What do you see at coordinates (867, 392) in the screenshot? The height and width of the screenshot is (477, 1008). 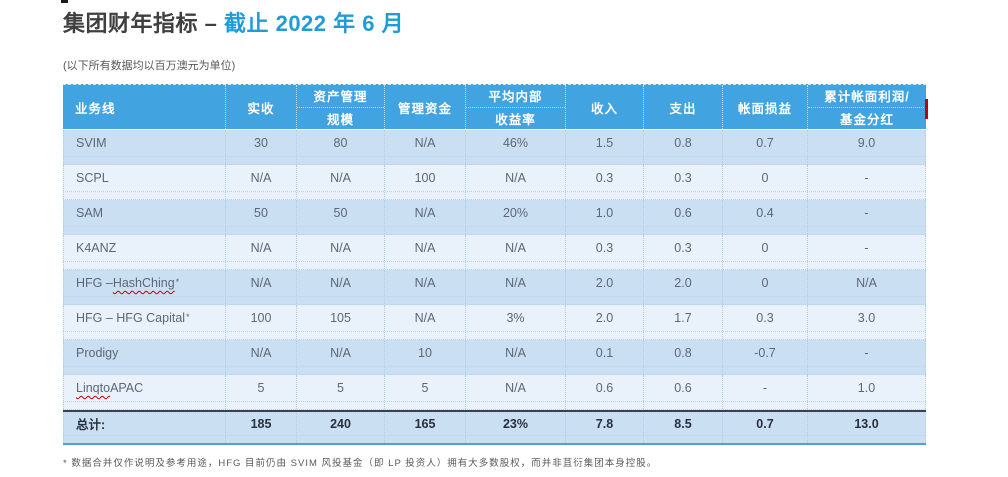 I see `table-cell: 1.0` at bounding box center [867, 392].